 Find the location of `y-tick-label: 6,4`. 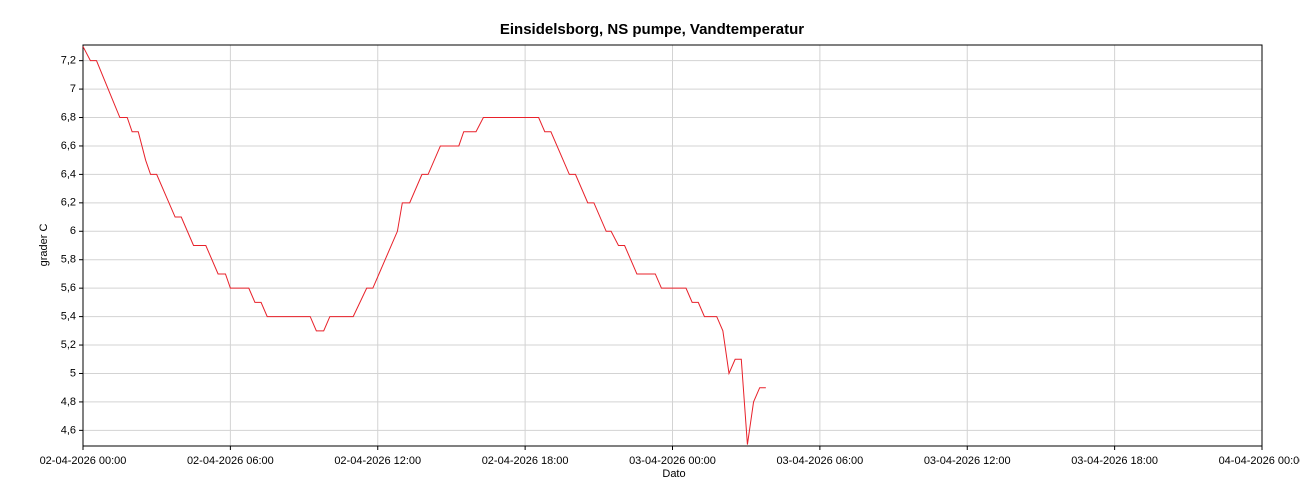

y-tick-label: 6,4 is located at coordinates (68, 174).